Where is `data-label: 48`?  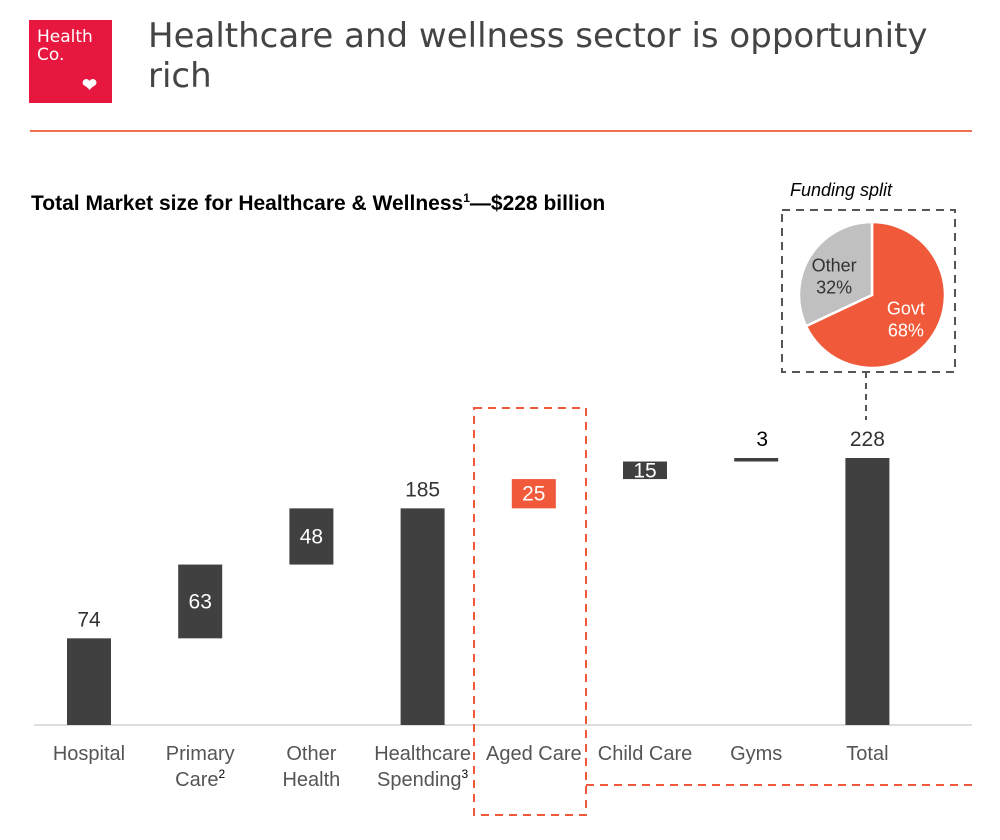 data-label: 48 is located at coordinates (311, 536).